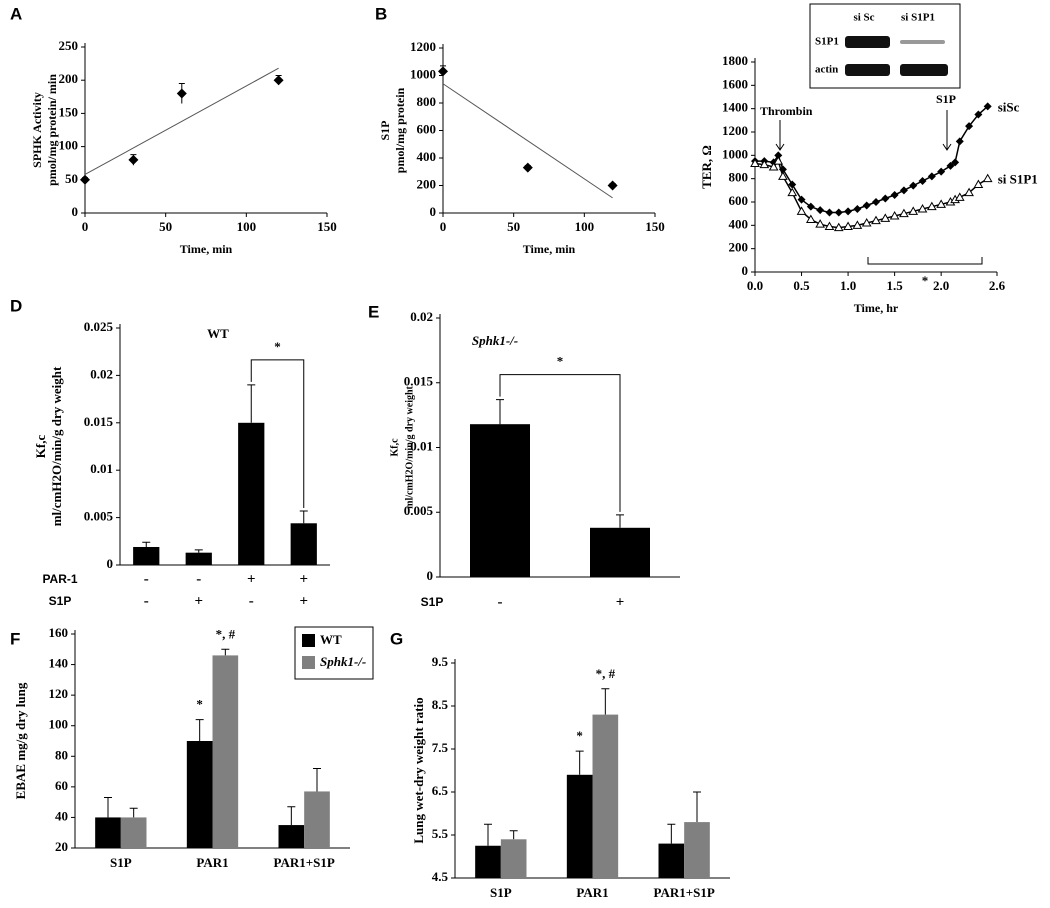  Describe the element at coordinates (801, 285) in the screenshot. I see `x-tick-label: 0.5` at that location.